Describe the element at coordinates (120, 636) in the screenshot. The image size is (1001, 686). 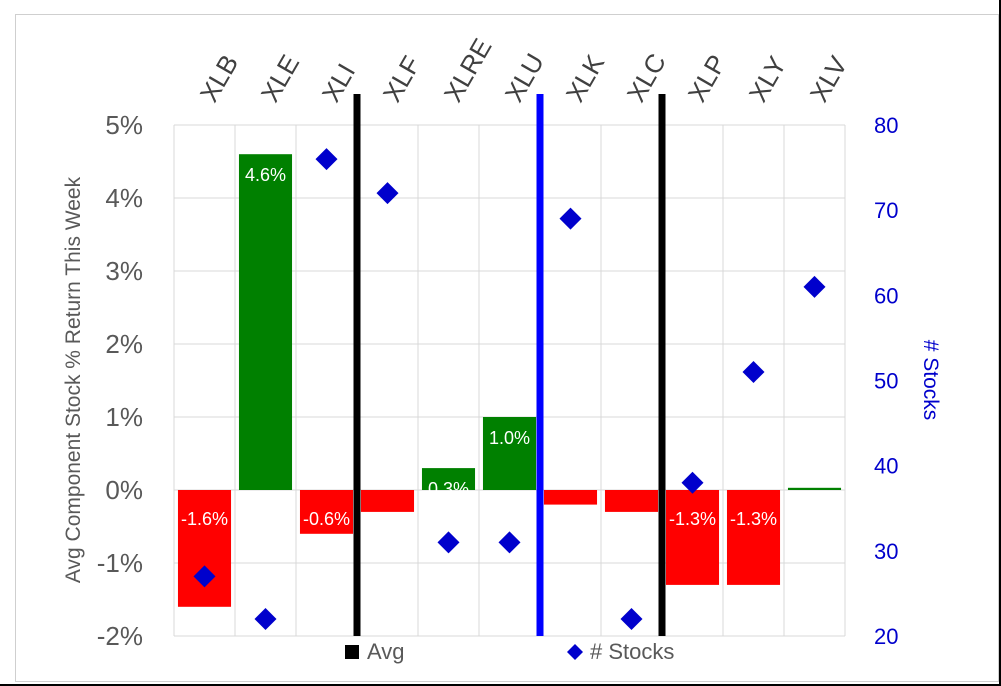
I see `y-tick-label: -2%` at that location.